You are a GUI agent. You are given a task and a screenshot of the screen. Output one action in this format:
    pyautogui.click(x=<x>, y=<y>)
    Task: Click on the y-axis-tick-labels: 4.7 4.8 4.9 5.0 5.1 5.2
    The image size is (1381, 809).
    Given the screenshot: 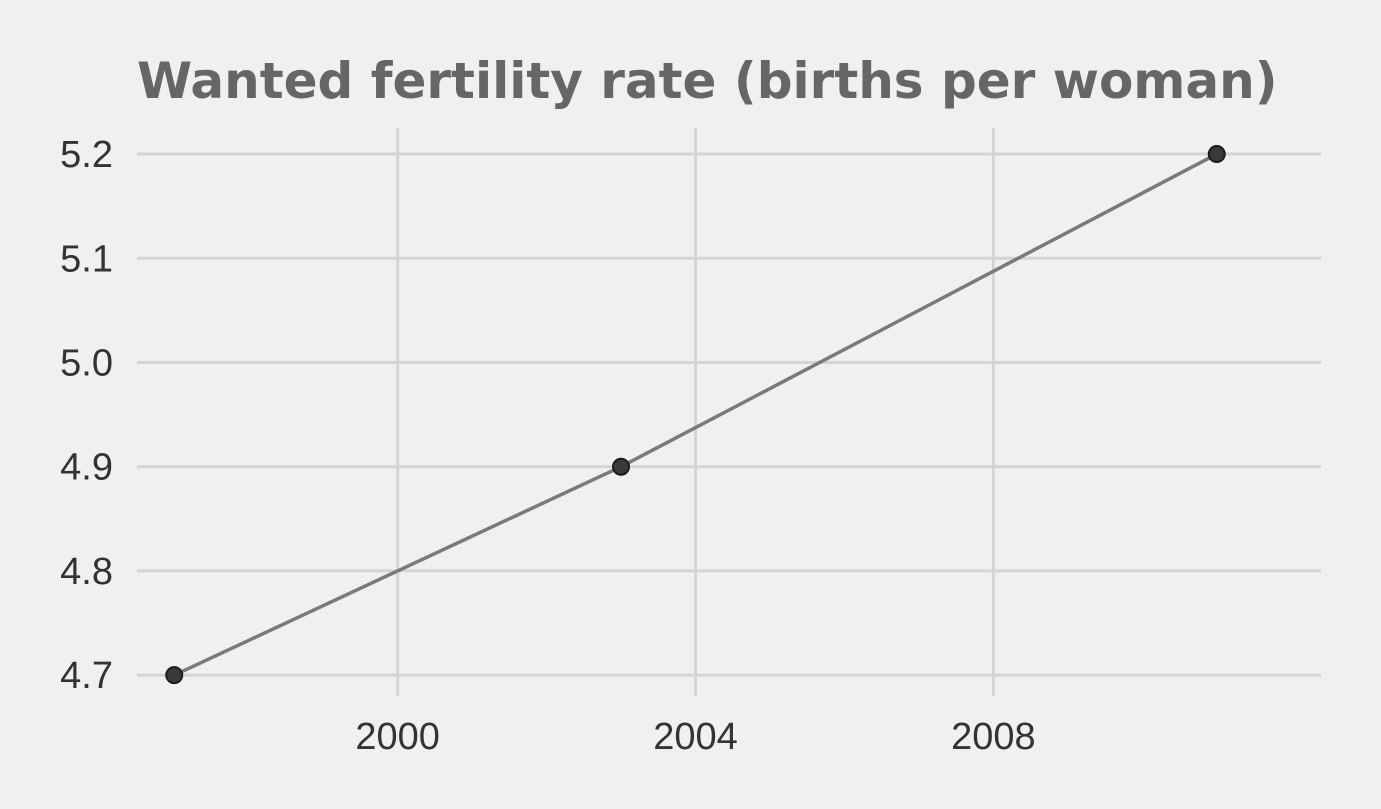 What is the action you would take?
    pyautogui.click(x=86, y=415)
    